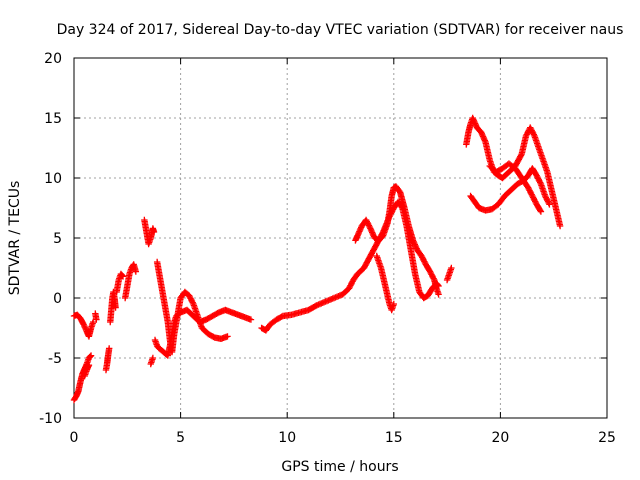 This screenshot has width=640, height=480. Describe the element at coordinates (394, 438) in the screenshot. I see `x-tick-label: 15` at that location.